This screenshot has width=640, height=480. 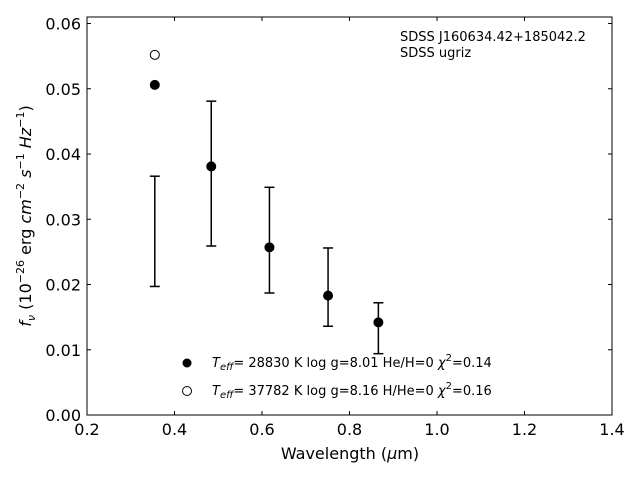 I want to click on y-tick-label: 0.02, so click(x=63, y=285).